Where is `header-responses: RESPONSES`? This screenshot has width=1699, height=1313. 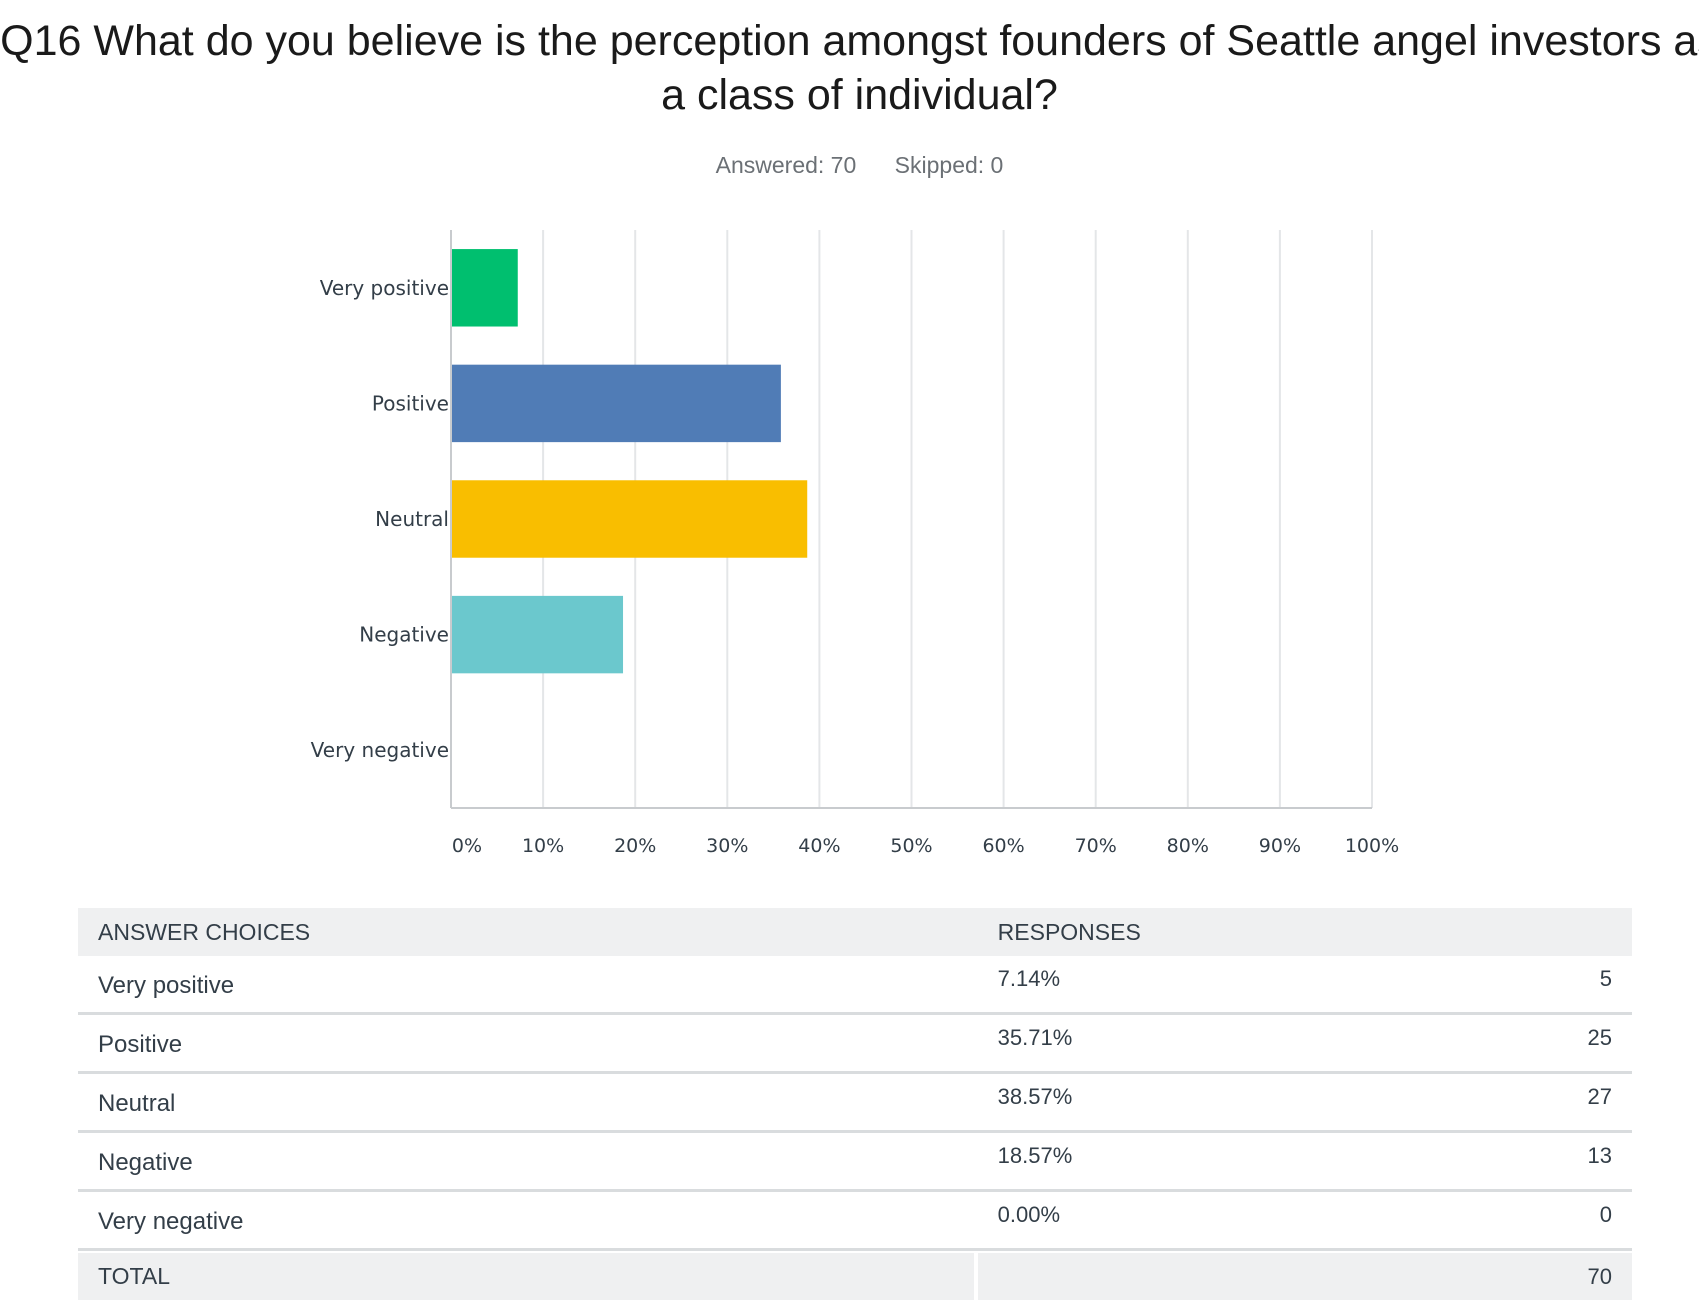
header-responses: RESPONSES is located at coordinates (1304, 932).